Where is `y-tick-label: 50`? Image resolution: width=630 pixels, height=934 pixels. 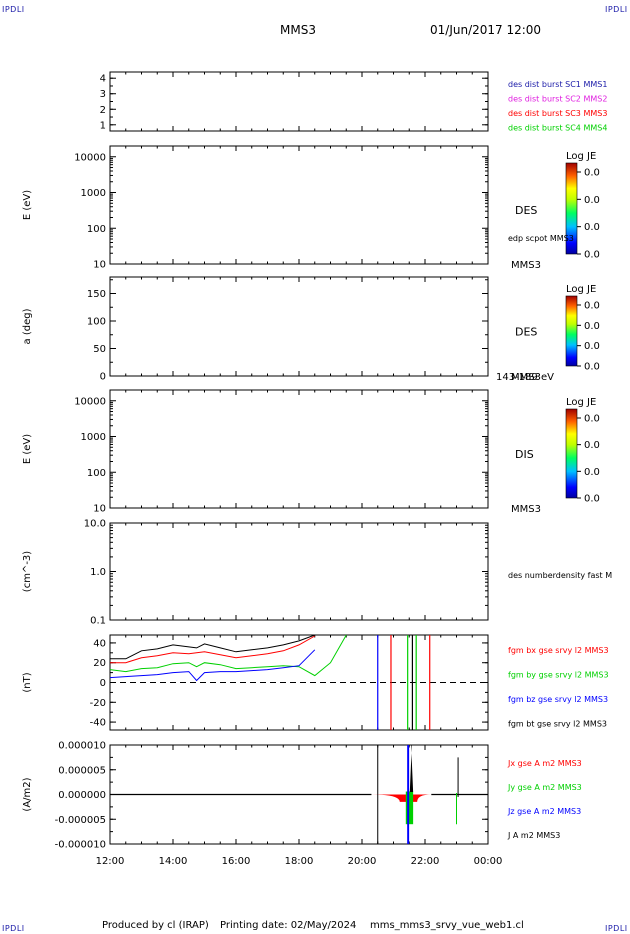 y-tick-label: 50 is located at coordinates (99, 349).